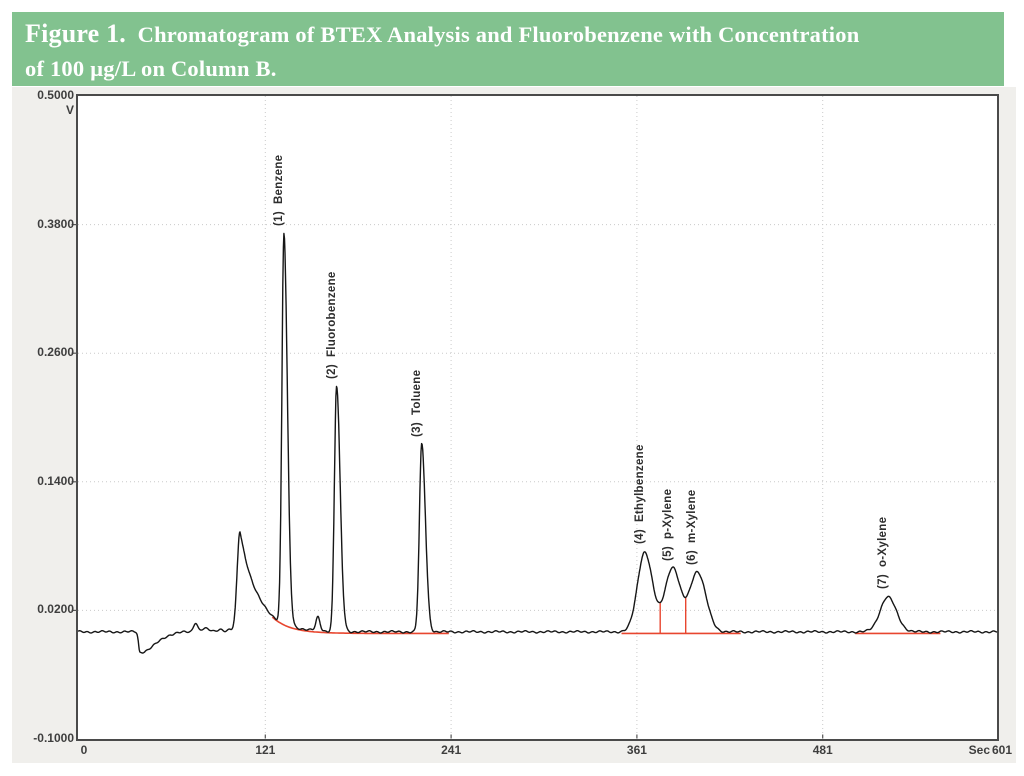 The image size is (1024, 776). I want to click on x-axis-tick-label: 361, so click(636, 750).